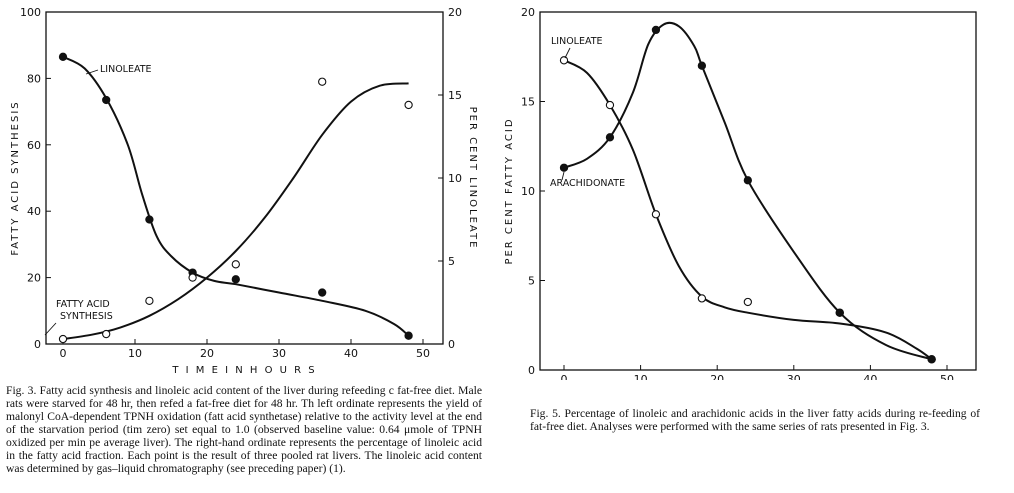 This screenshot has width=1014, height=493. Describe the element at coordinates (455, 12) in the screenshot. I see `y-right-tick-label: 20` at that location.